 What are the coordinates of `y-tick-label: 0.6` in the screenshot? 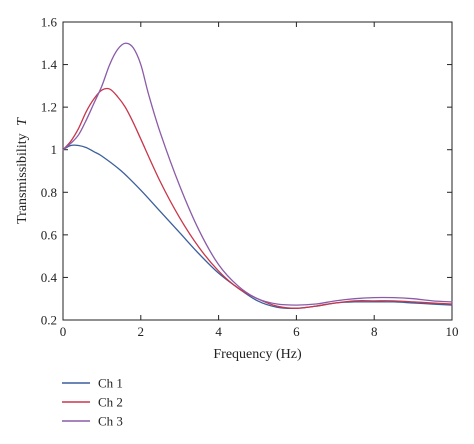 It's located at (49, 234).